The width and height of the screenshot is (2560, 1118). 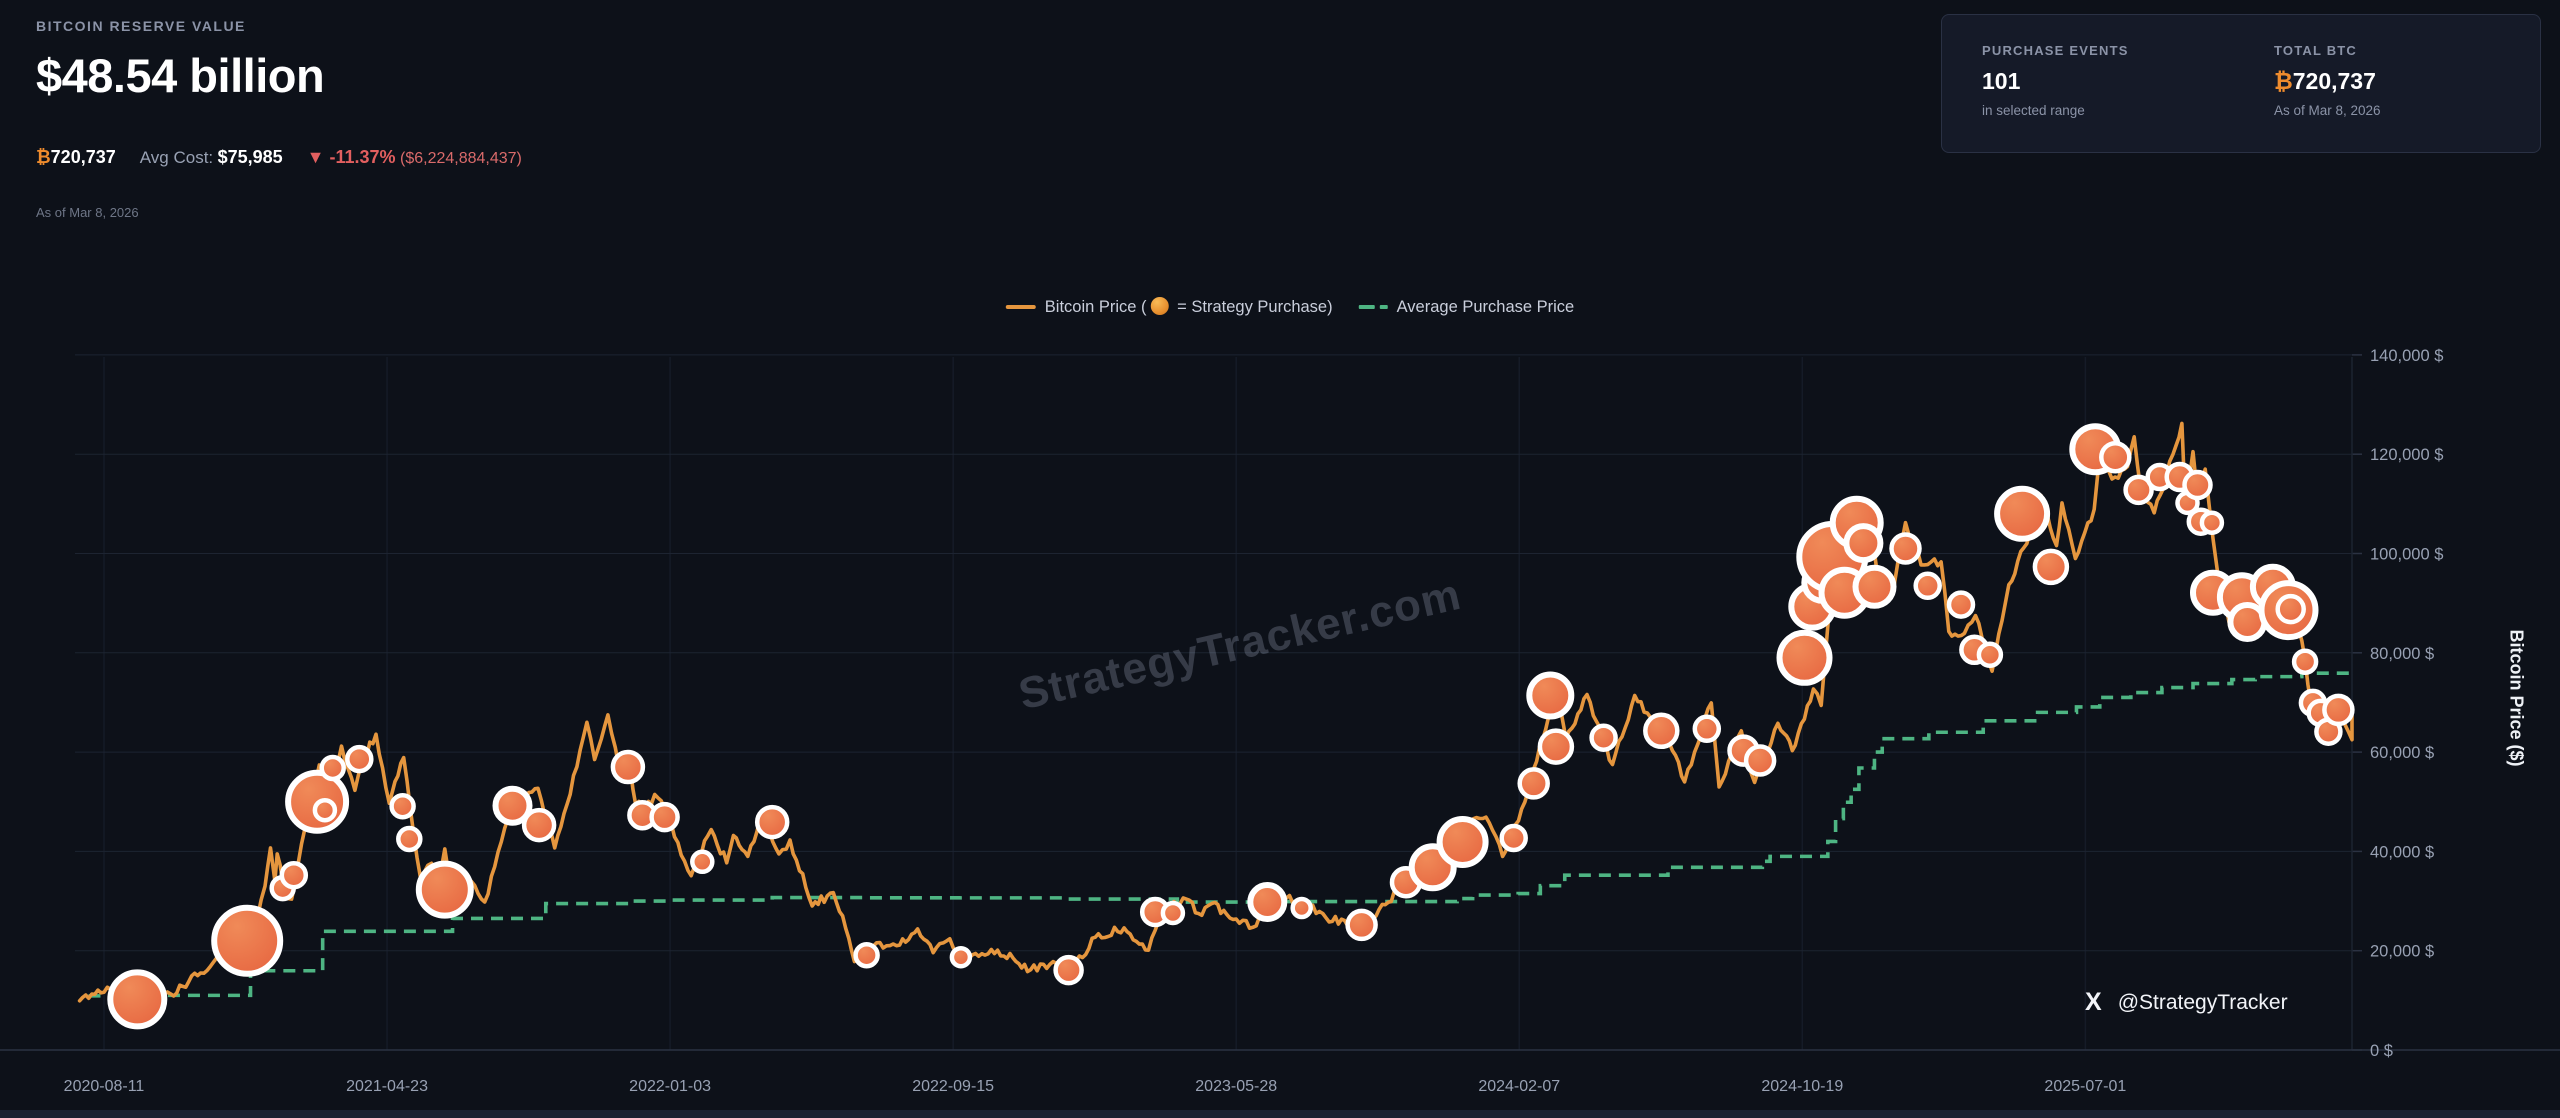 What do you see at coordinates (87, 212) in the screenshot?
I see `as-of-date: As of Mar 8, 2026` at bounding box center [87, 212].